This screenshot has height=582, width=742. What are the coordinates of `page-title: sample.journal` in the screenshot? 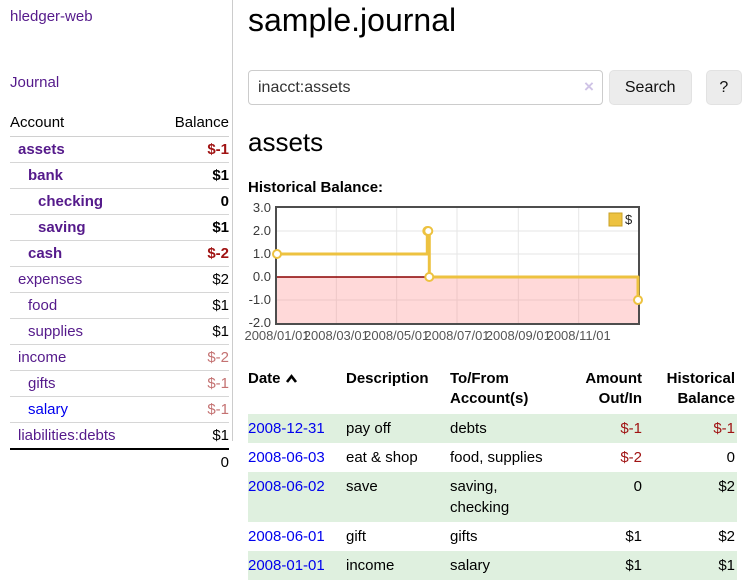 It's located at (352, 20).